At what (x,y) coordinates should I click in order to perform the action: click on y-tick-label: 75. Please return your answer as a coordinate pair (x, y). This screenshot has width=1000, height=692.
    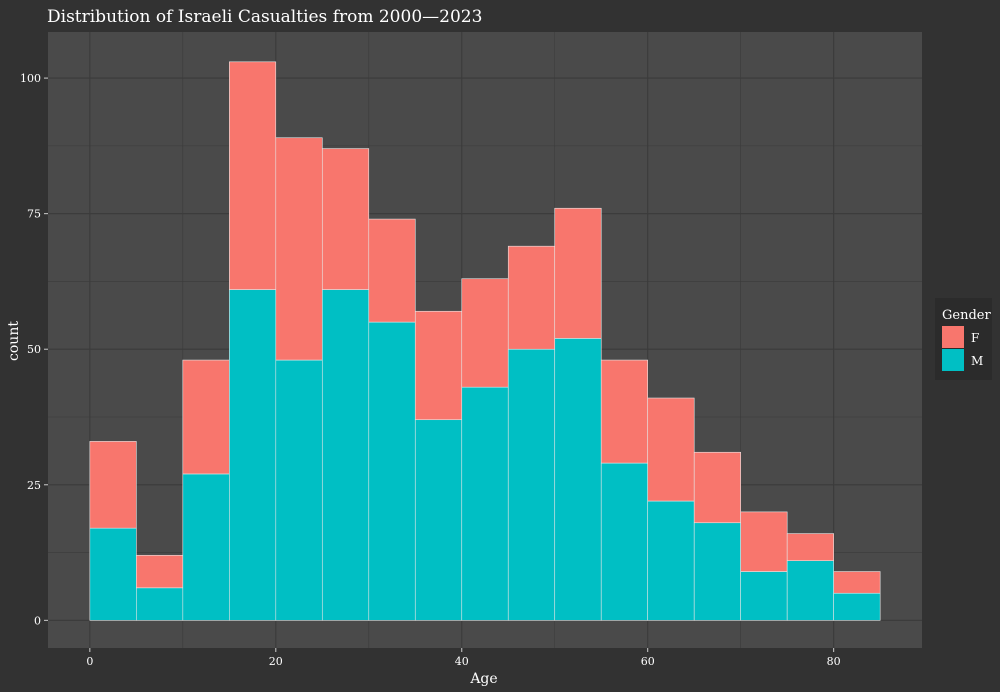
    Looking at the image, I should click on (34, 214).